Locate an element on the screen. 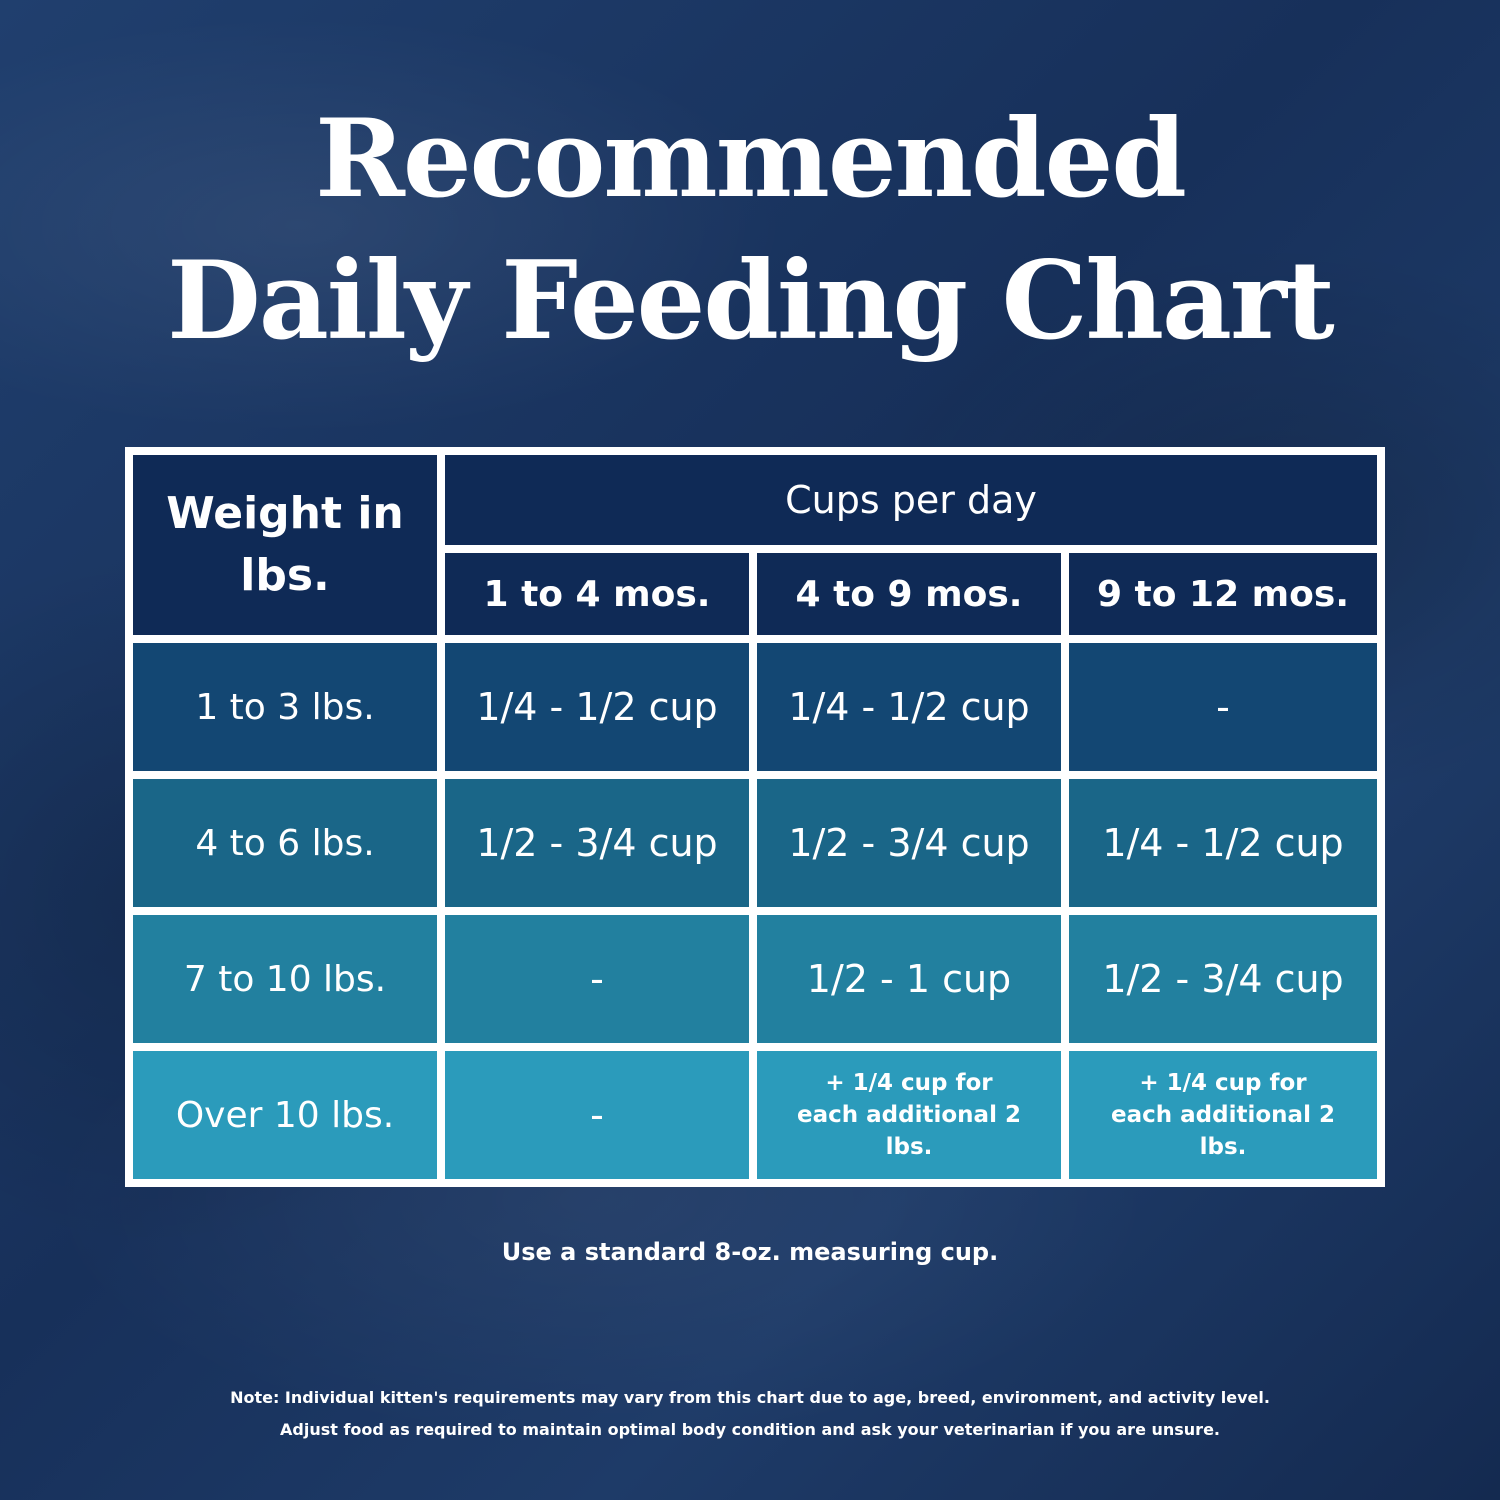 This screenshot has width=1500, height=1500. chart-title-line-1: Recommended is located at coordinates (751, 159).